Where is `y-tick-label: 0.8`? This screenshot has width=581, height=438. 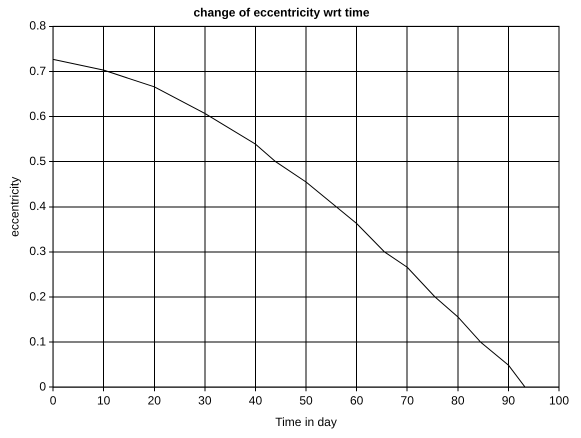 y-tick-label: 0.8 is located at coordinates (37, 25).